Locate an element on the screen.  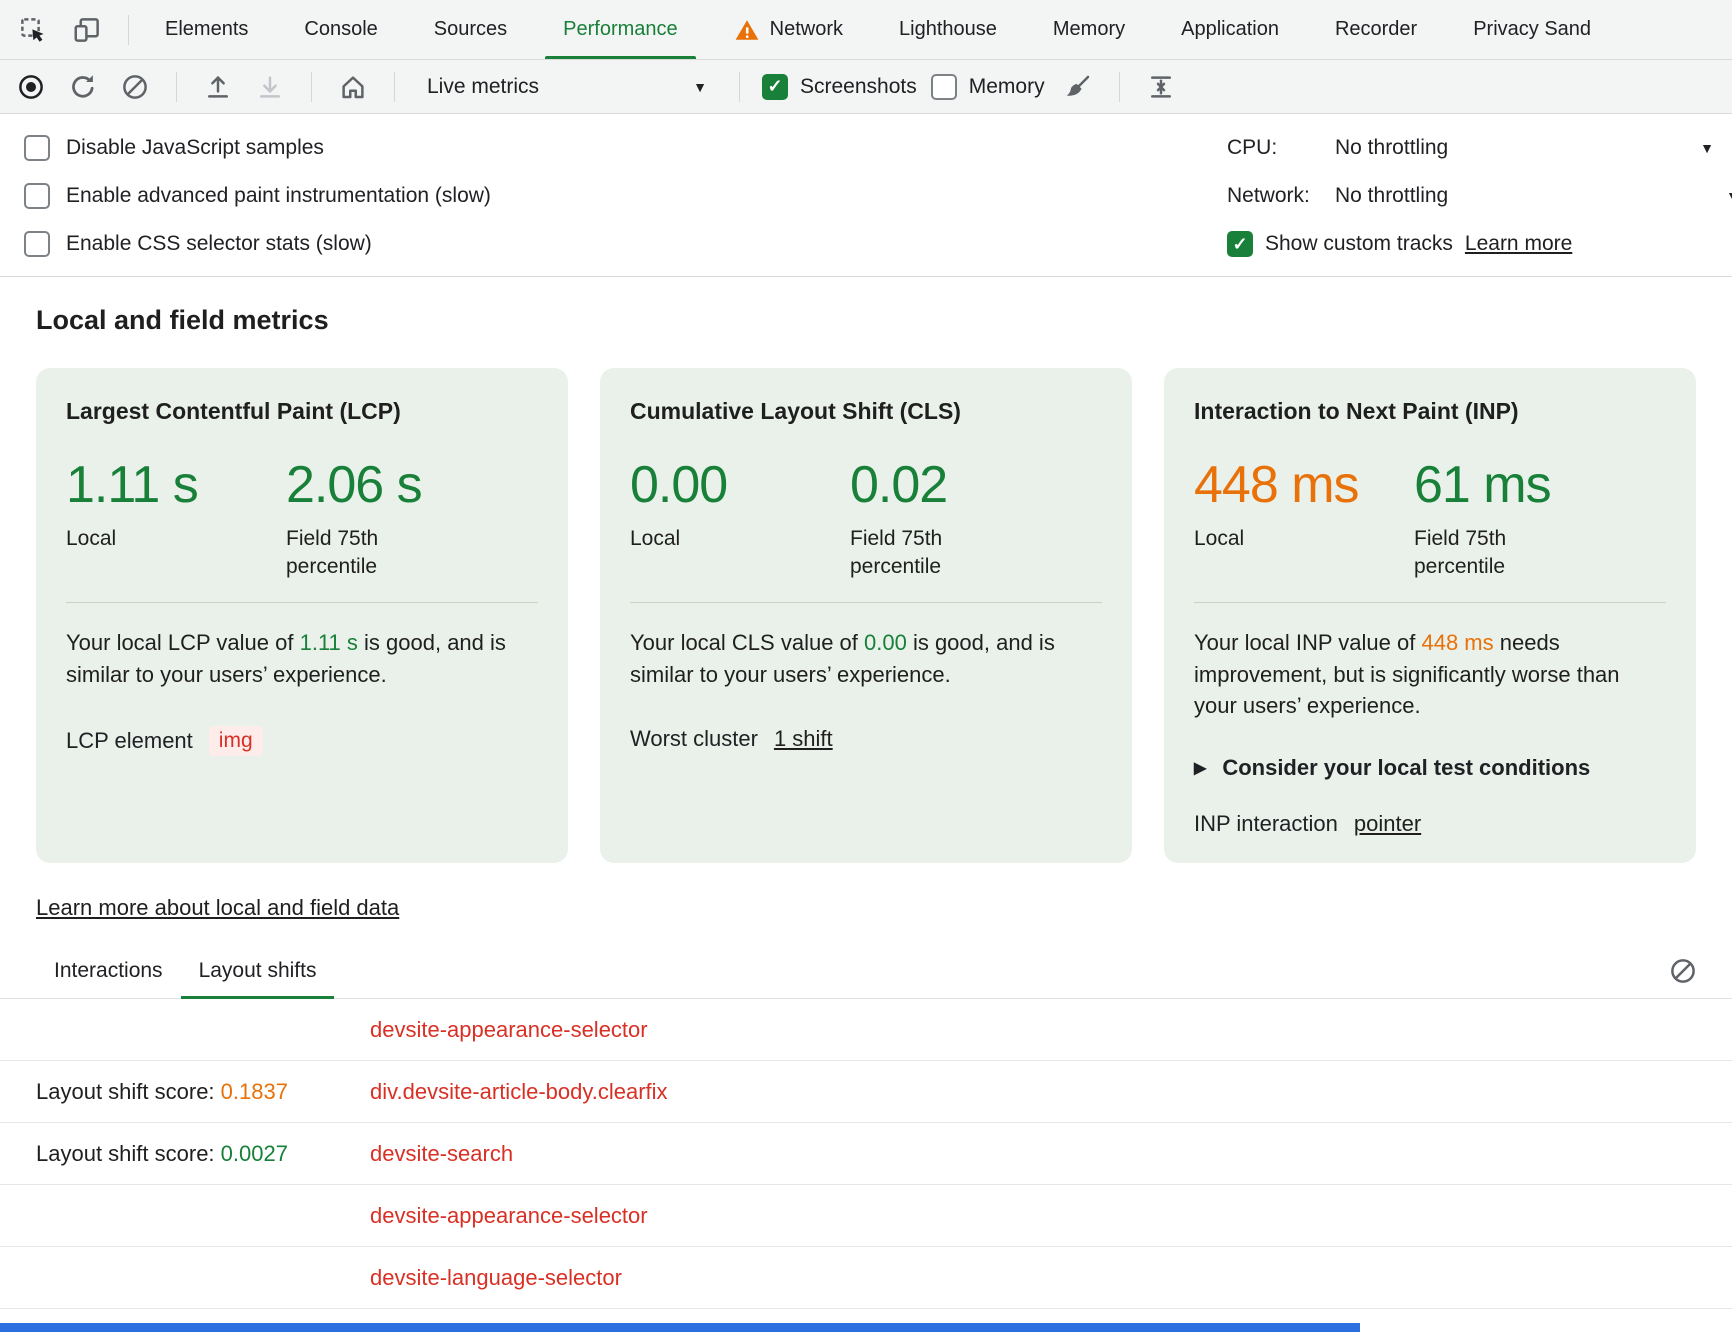
cpu-throttle-row: CPU: No throttling ▼ is located at coordinates (1470, 148).